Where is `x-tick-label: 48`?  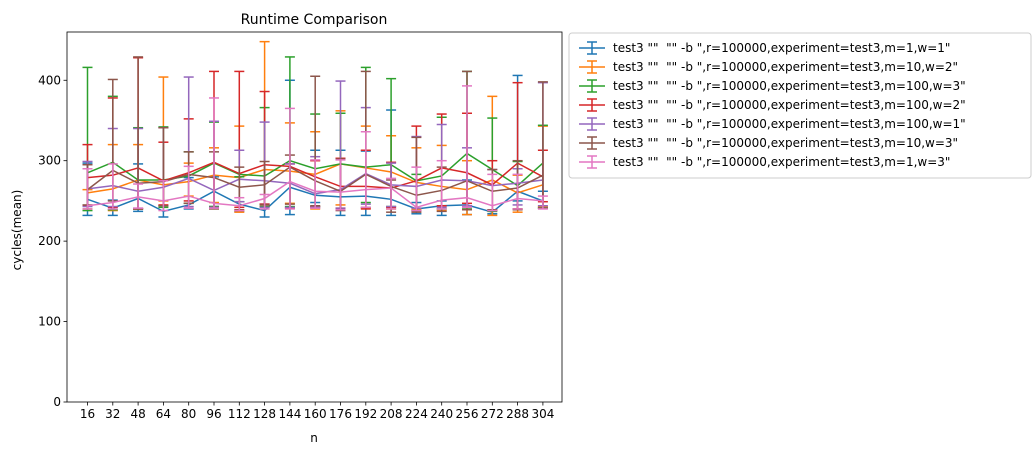
x-tick-label: 48 is located at coordinates (137, 414).